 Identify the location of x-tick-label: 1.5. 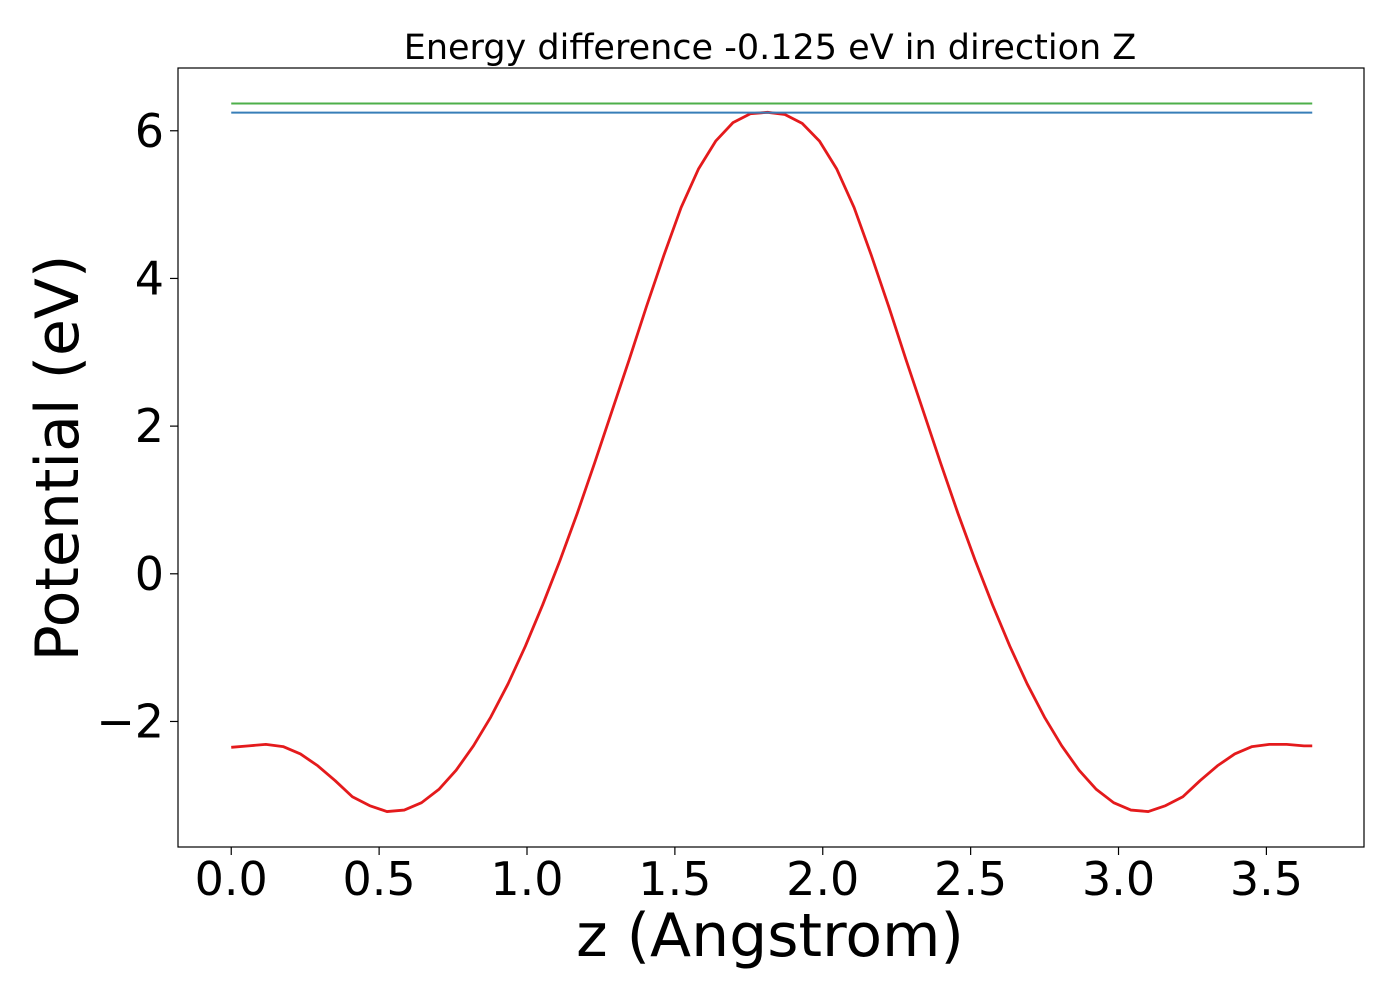
(674, 879).